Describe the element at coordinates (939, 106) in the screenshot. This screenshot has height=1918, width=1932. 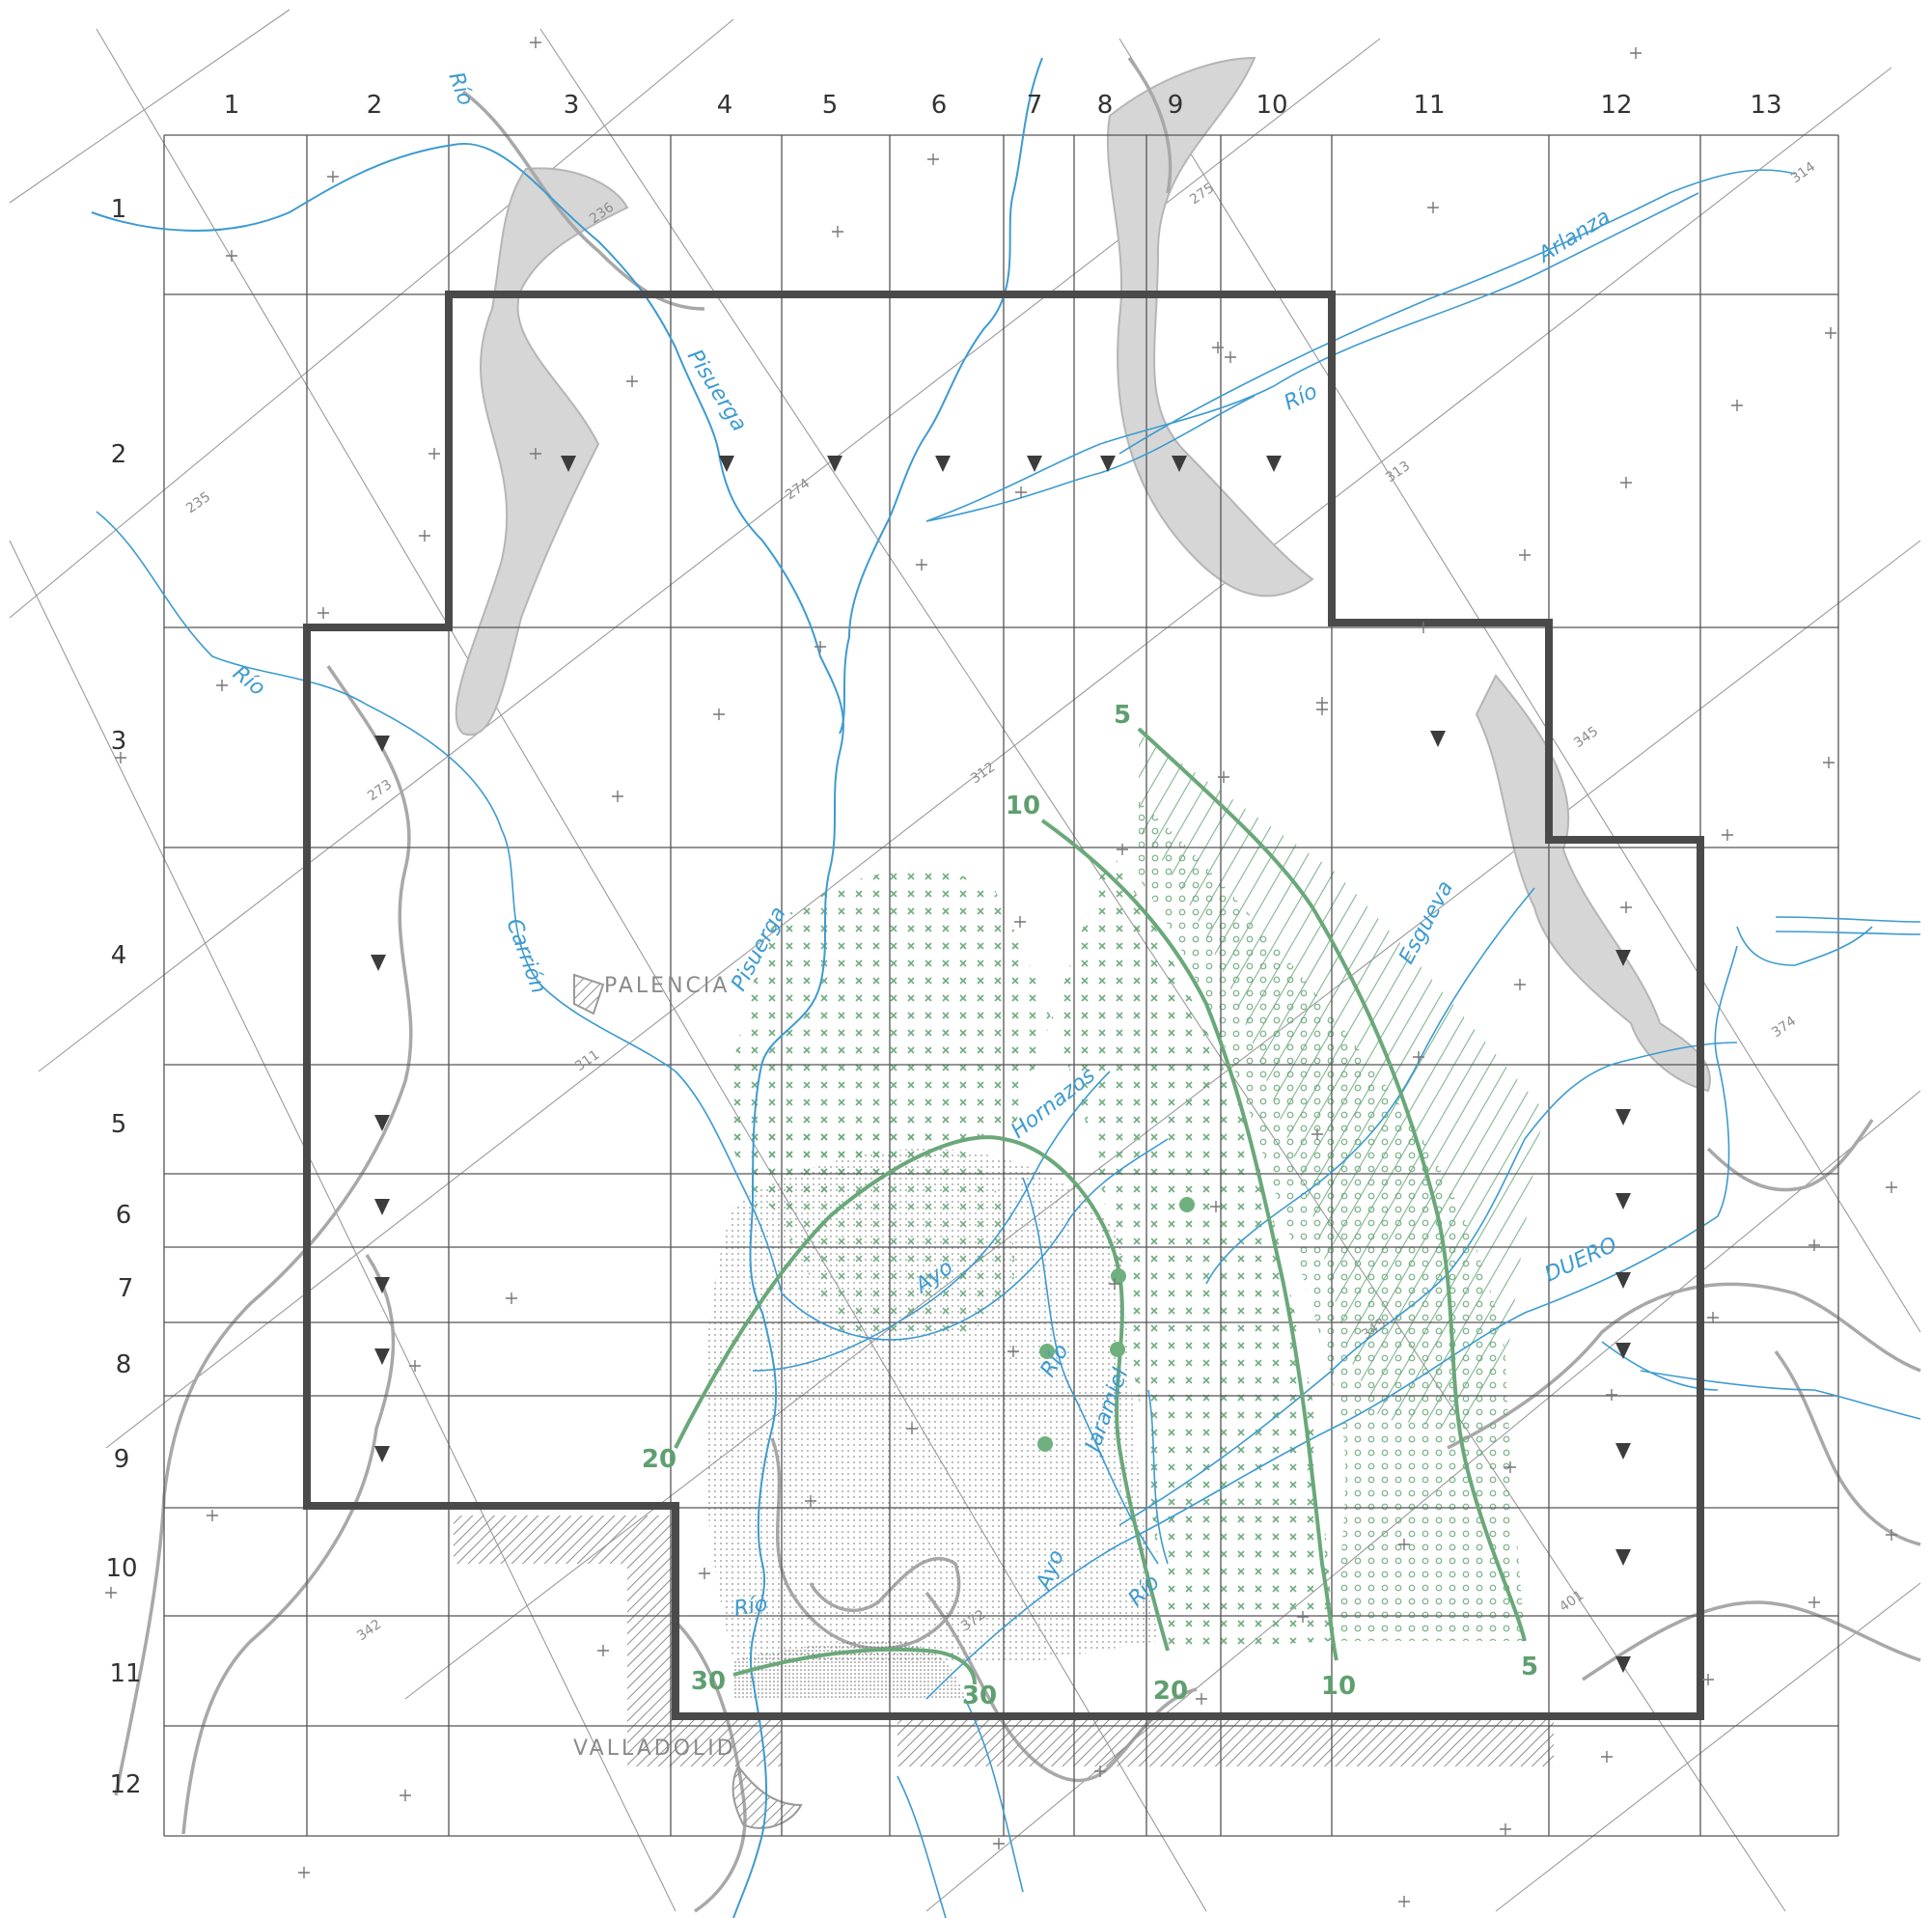
I see `column-label: 6` at that location.